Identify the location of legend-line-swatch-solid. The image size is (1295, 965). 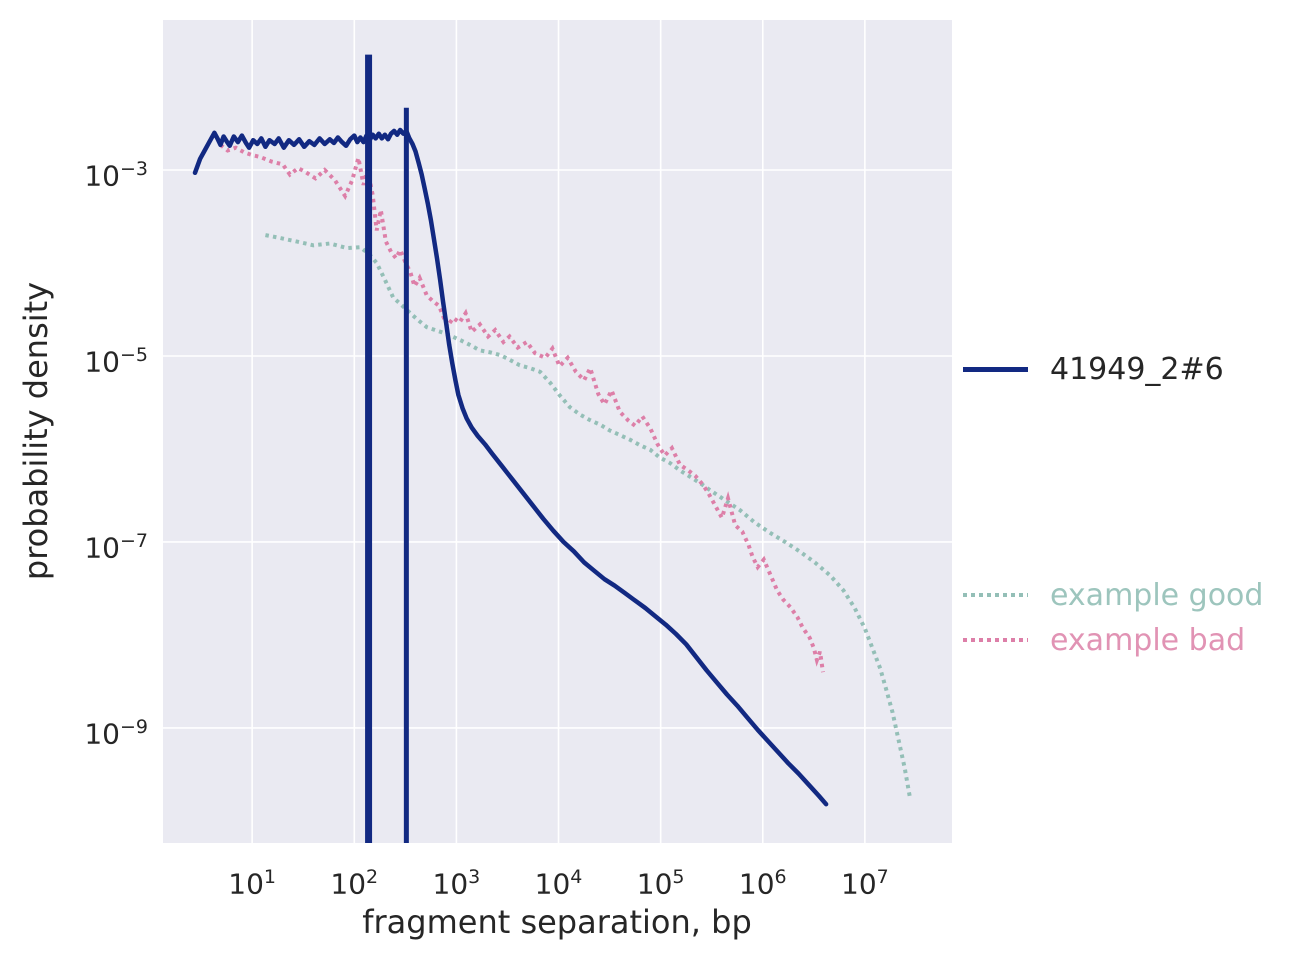
(995, 369).